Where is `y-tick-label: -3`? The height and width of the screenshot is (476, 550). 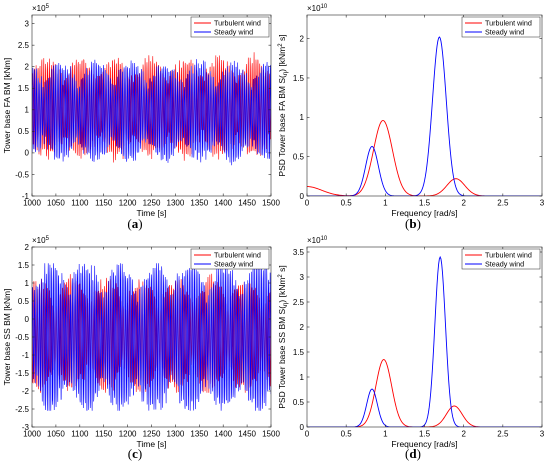
y-tick-label: -3 is located at coordinates (26, 427).